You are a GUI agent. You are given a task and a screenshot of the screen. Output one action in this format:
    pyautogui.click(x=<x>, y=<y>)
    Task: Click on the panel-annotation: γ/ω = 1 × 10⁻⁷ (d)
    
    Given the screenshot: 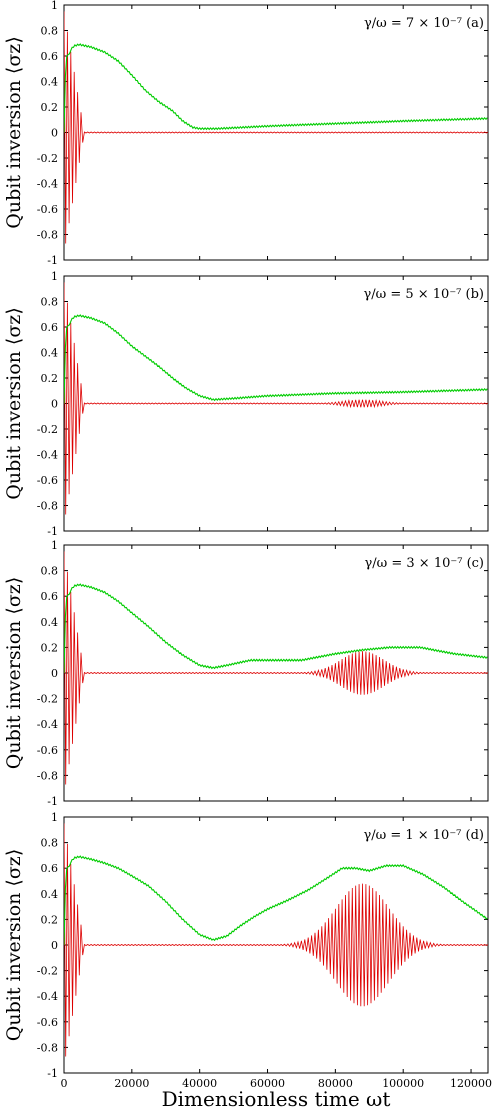 What is the action you would take?
    pyautogui.click(x=423, y=835)
    